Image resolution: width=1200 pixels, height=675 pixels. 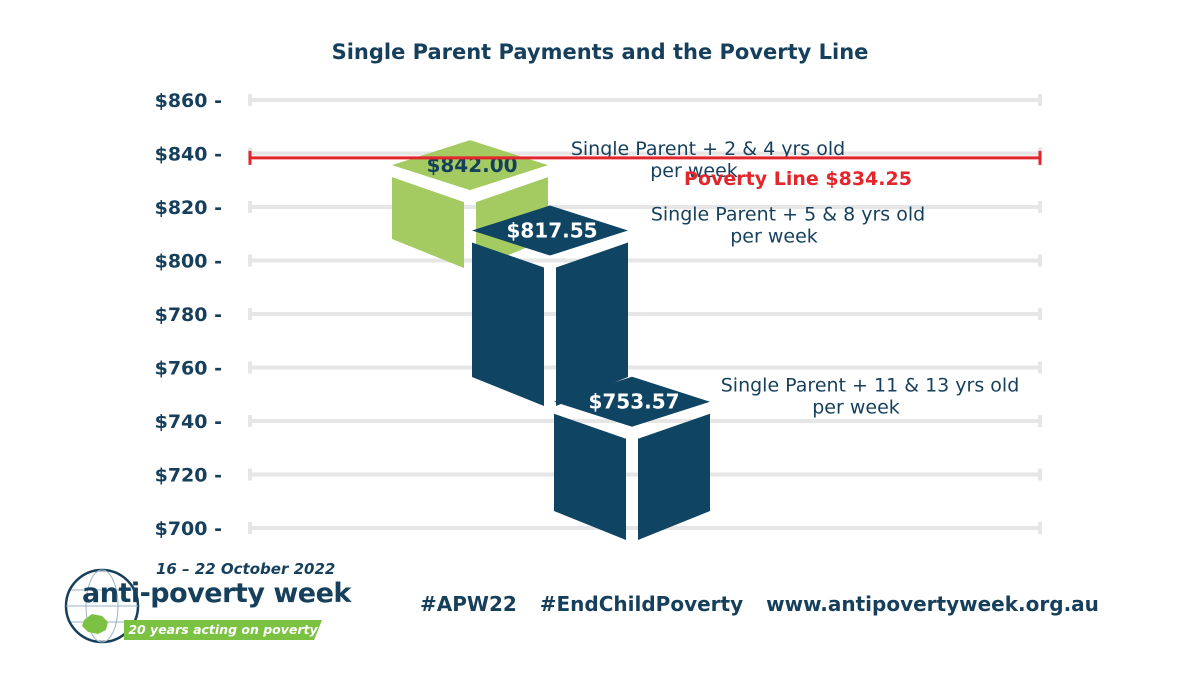 What do you see at coordinates (223, 630) in the screenshot?
I see `logo-tagline: 20 years acting on poverty` at bounding box center [223, 630].